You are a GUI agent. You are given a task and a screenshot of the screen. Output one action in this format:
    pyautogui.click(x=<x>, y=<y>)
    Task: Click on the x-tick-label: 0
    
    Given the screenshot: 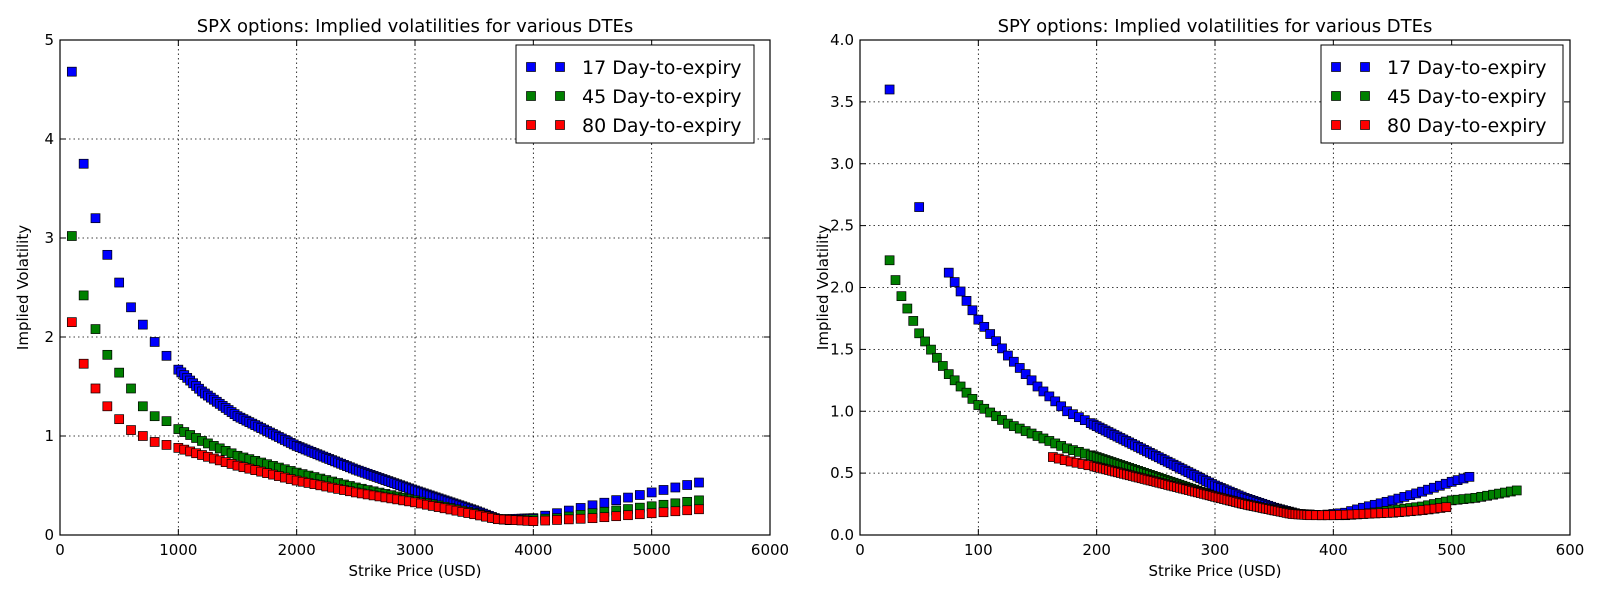 What is the action you would take?
    pyautogui.click(x=60, y=550)
    